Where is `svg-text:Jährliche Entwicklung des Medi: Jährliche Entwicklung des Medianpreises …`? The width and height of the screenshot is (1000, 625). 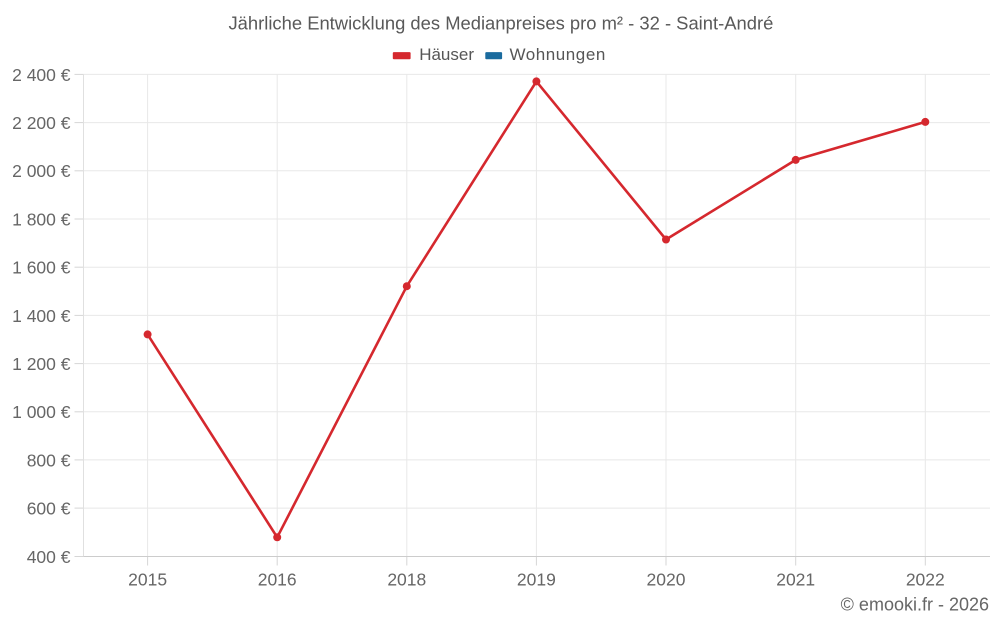 svg-text:Jährliche Entwicklung des Medi: Jährliche Entwicklung des Medianpreises … is located at coordinates (500, 23).